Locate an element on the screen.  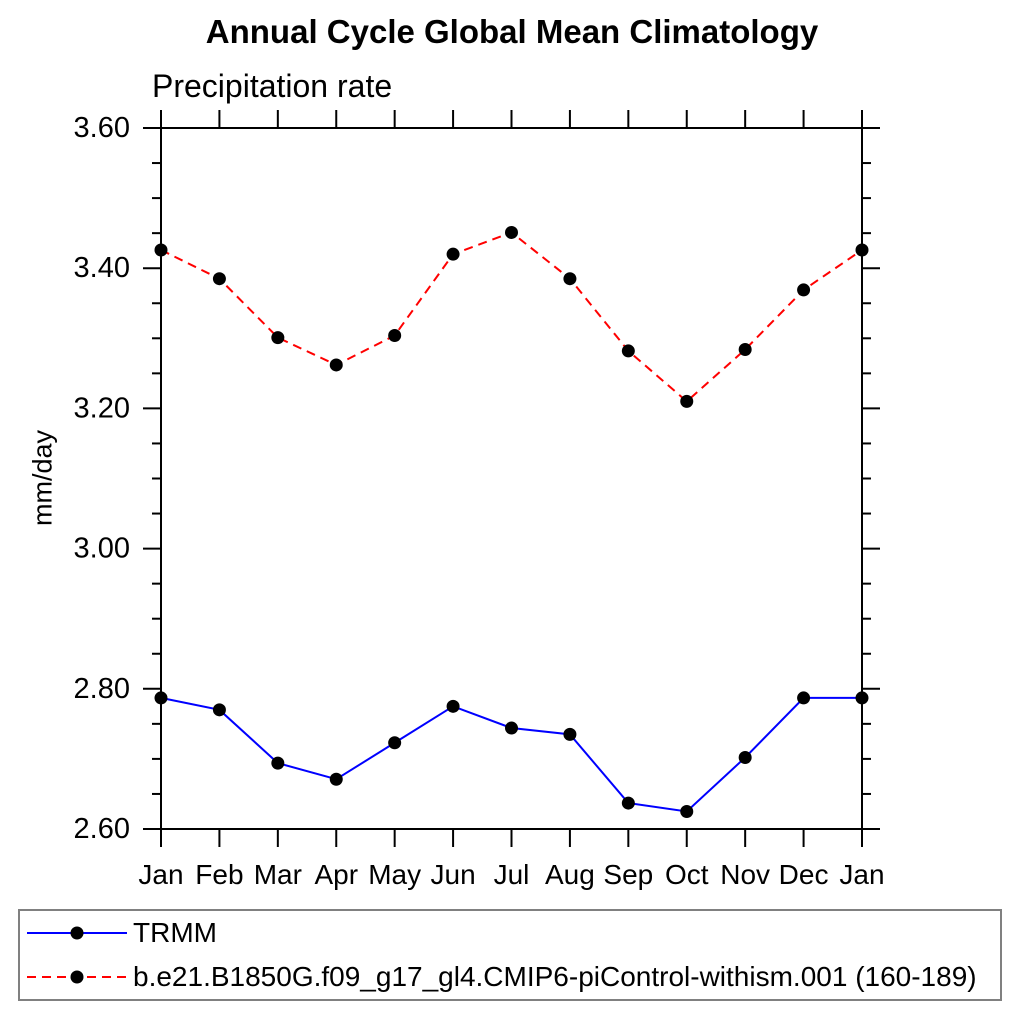
x-tick-label: Sep is located at coordinates (628, 874).